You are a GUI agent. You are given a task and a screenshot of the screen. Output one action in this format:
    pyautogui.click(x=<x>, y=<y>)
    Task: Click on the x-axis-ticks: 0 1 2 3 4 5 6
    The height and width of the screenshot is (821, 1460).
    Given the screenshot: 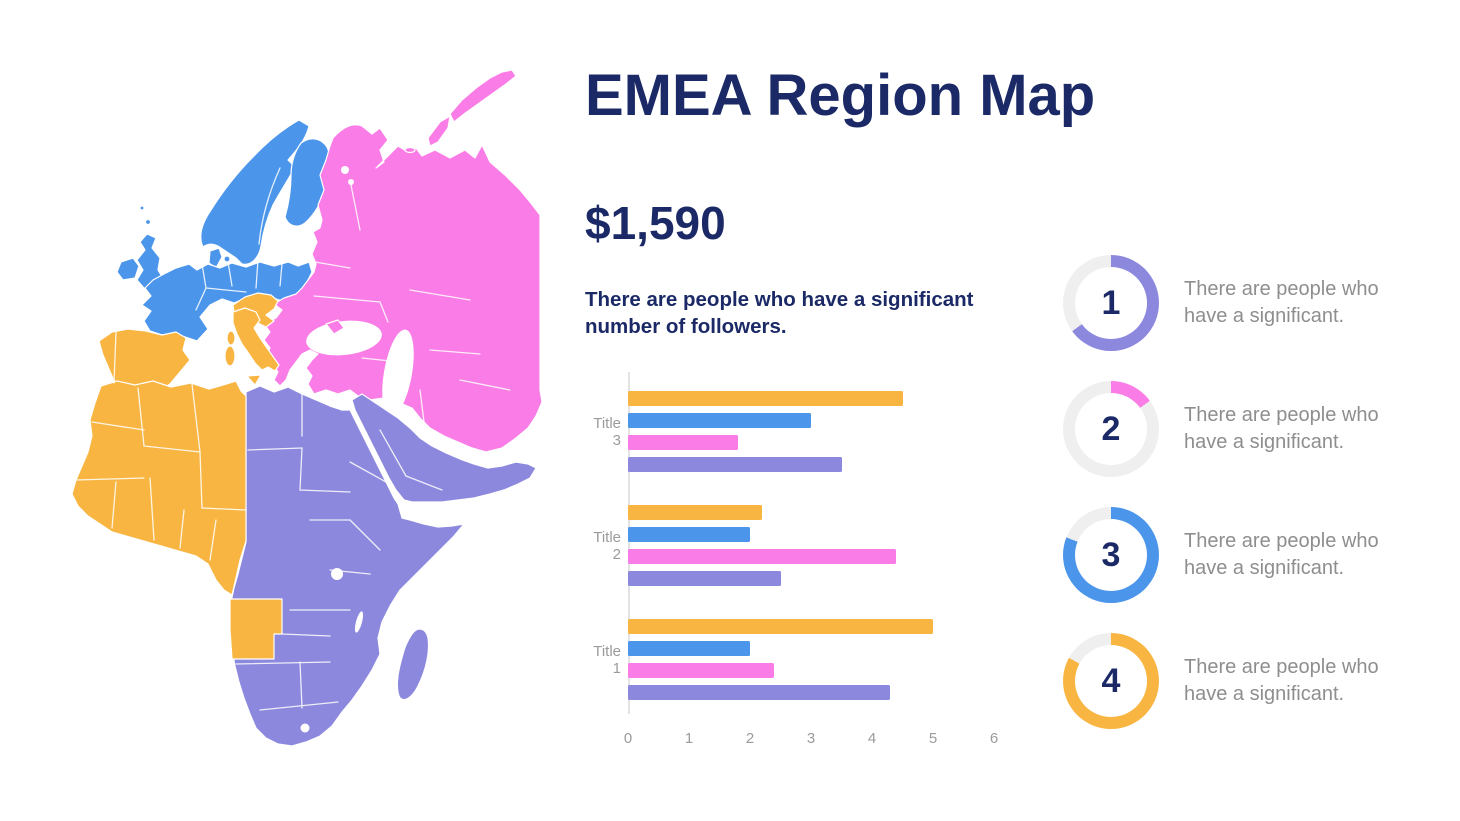 What is the action you would take?
    pyautogui.click(x=811, y=736)
    